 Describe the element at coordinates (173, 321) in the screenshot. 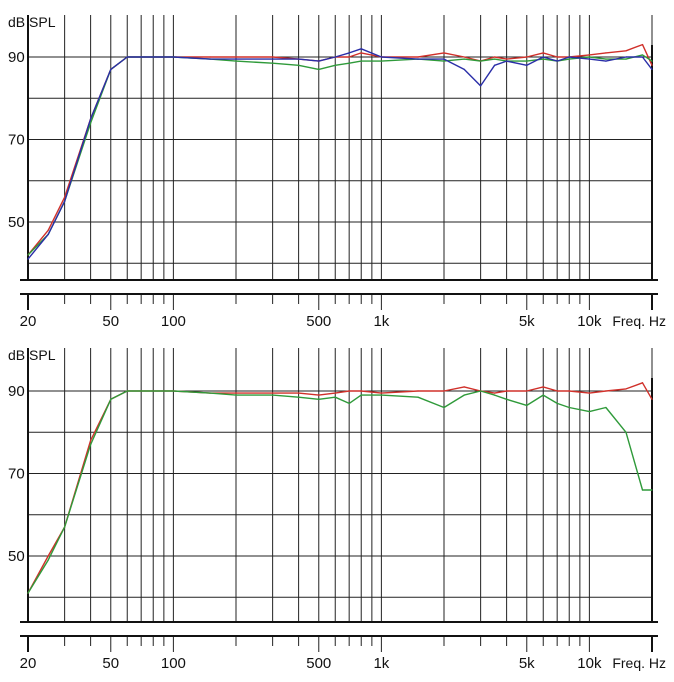

I see `x-tick-label-100: 100` at that location.